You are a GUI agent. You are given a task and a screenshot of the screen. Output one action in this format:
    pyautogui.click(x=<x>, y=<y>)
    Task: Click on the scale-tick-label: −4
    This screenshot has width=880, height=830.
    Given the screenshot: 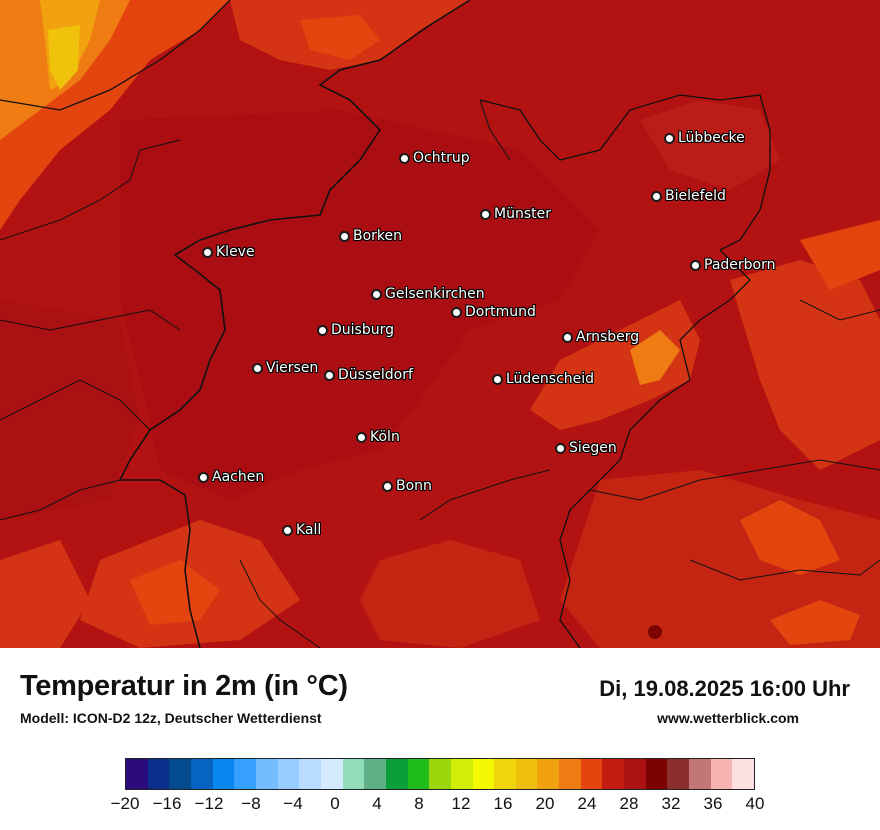 What is the action you would take?
    pyautogui.click(x=293, y=803)
    